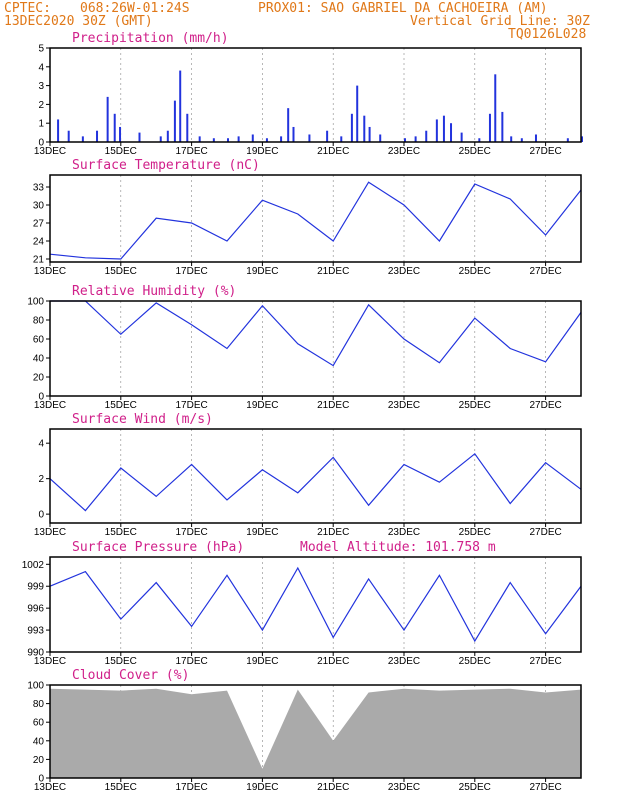  What do you see at coordinates (39, 206) in the screenshot?
I see `y-tick-label: 30` at bounding box center [39, 206].